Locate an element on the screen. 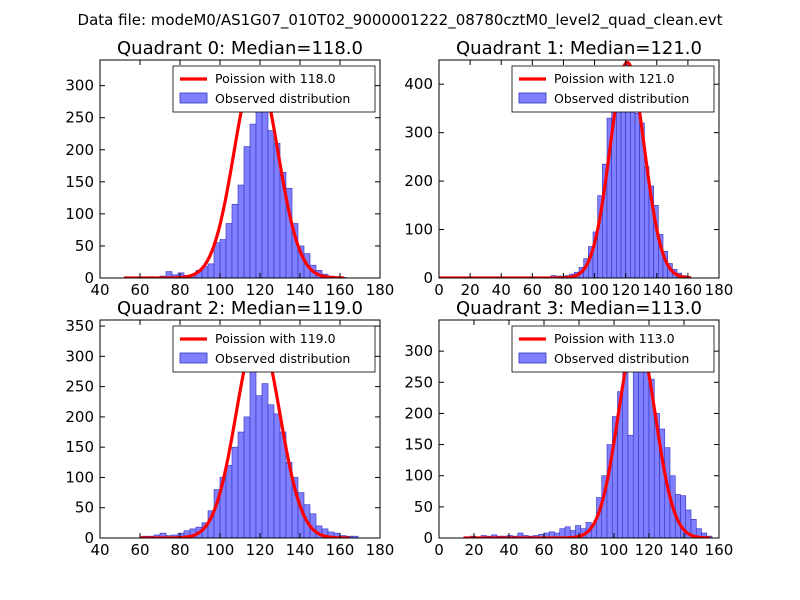 The image size is (800, 600). subplot-title: Quadrant 2: Median=119.0 is located at coordinates (240, 308).